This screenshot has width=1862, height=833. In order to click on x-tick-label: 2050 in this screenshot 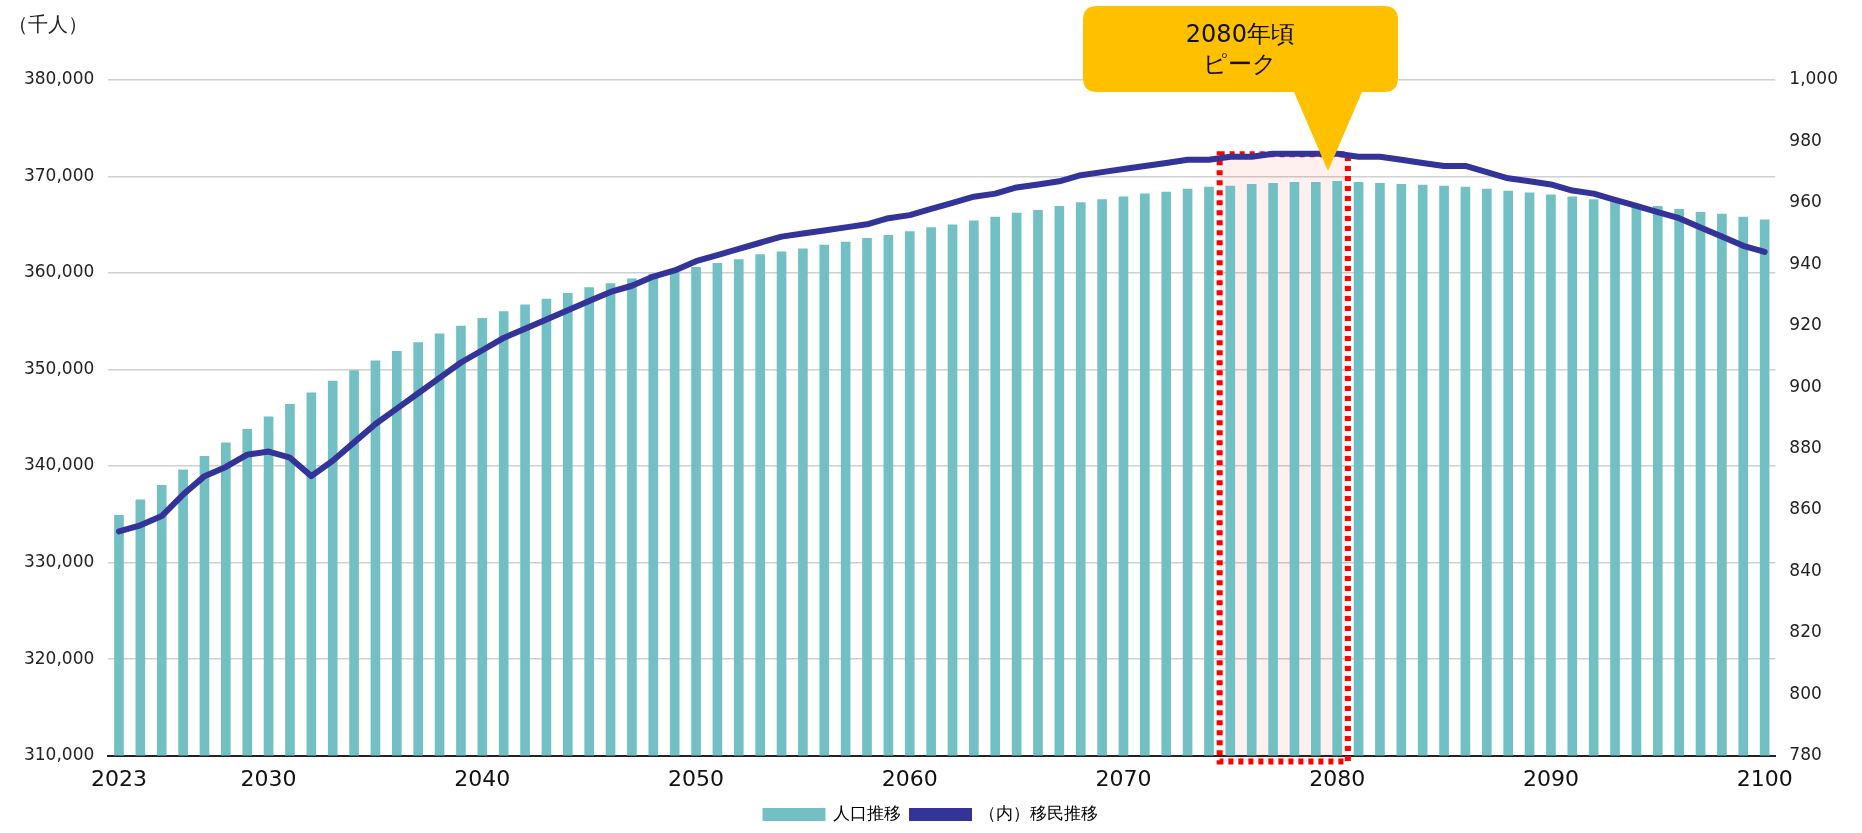, I will do `click(696, 778)`.